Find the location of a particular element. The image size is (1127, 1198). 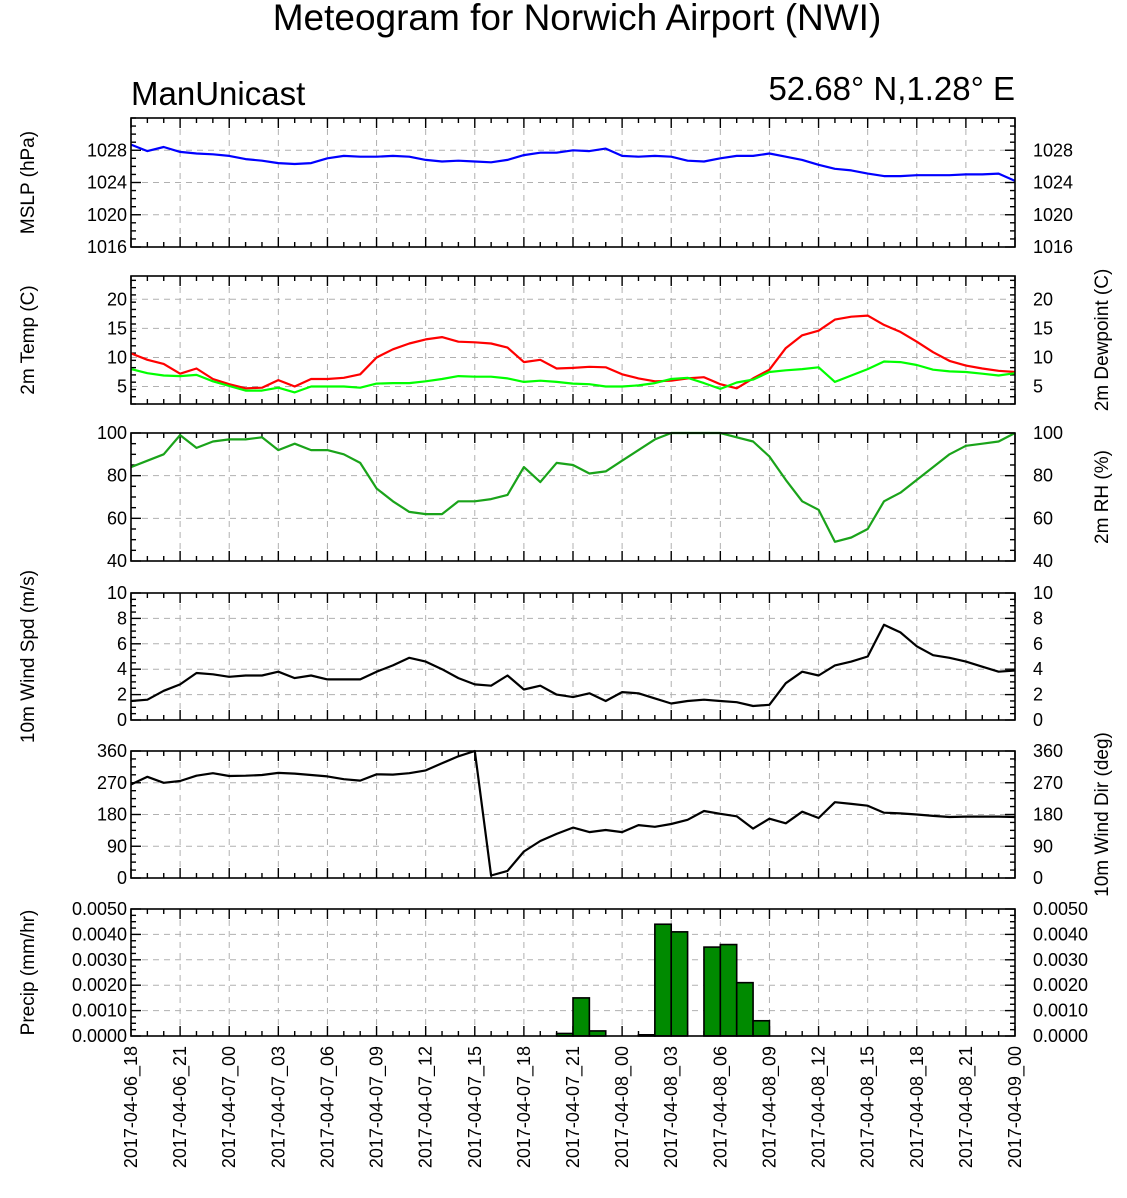

time-tick-label: 2017-04-08_03 is located at coordinates (671, 1107).